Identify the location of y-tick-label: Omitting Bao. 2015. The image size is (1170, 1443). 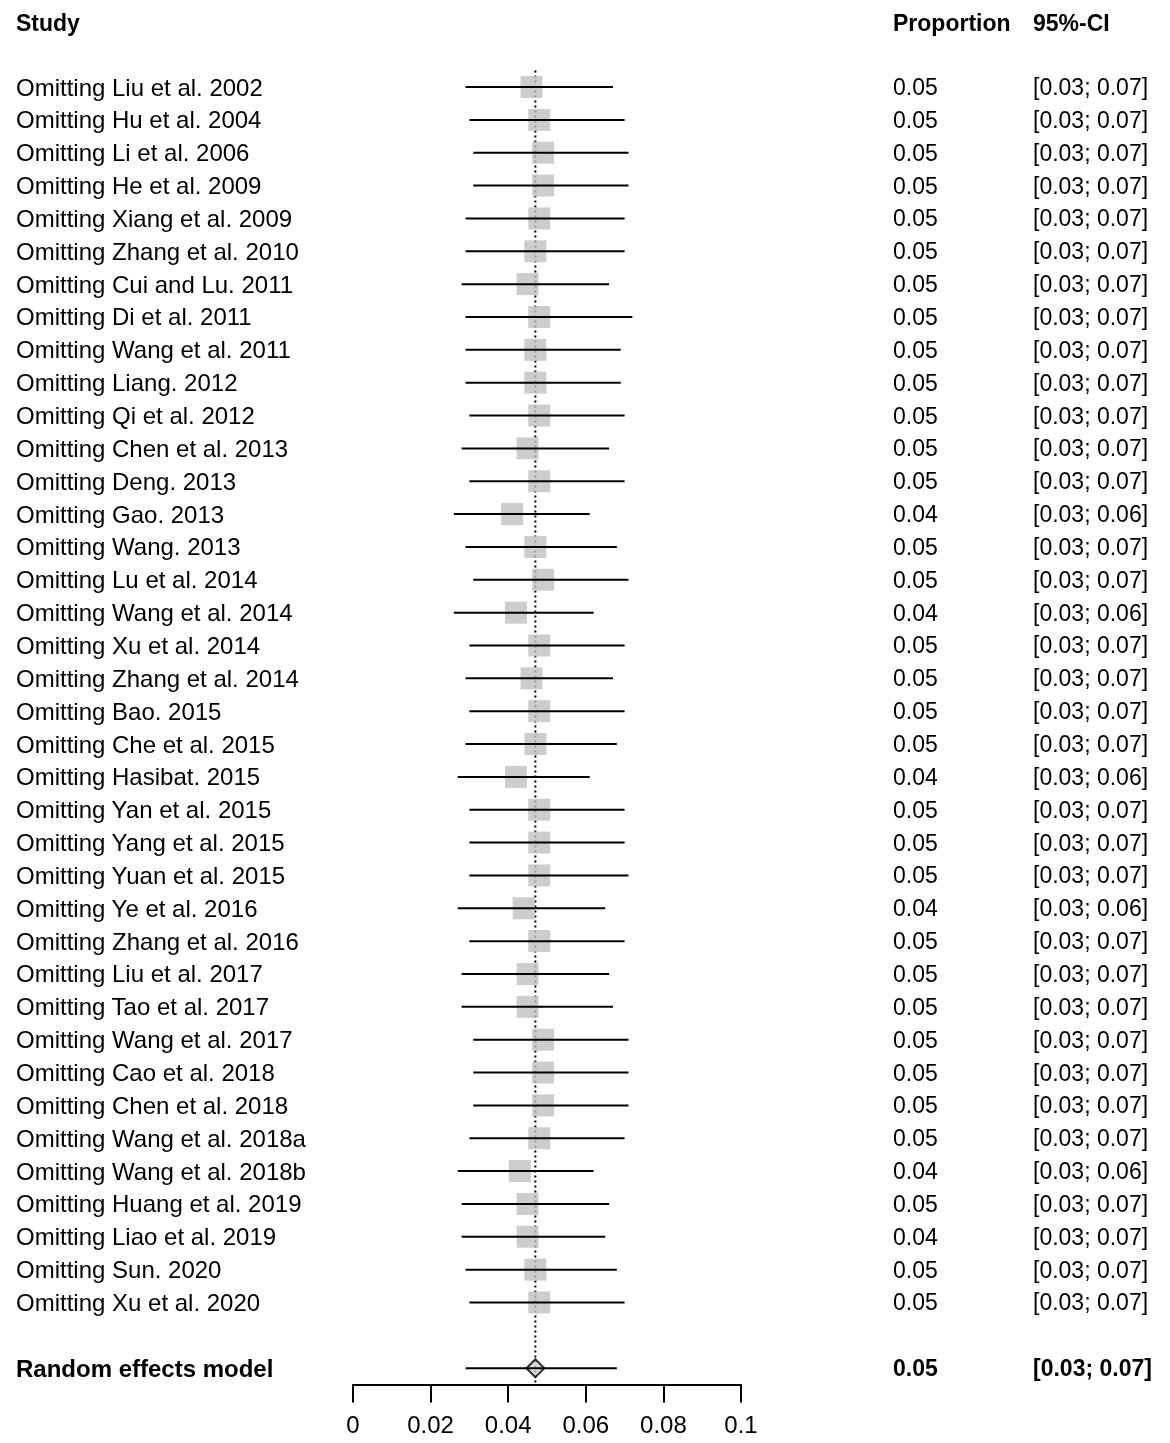
(119, 711).